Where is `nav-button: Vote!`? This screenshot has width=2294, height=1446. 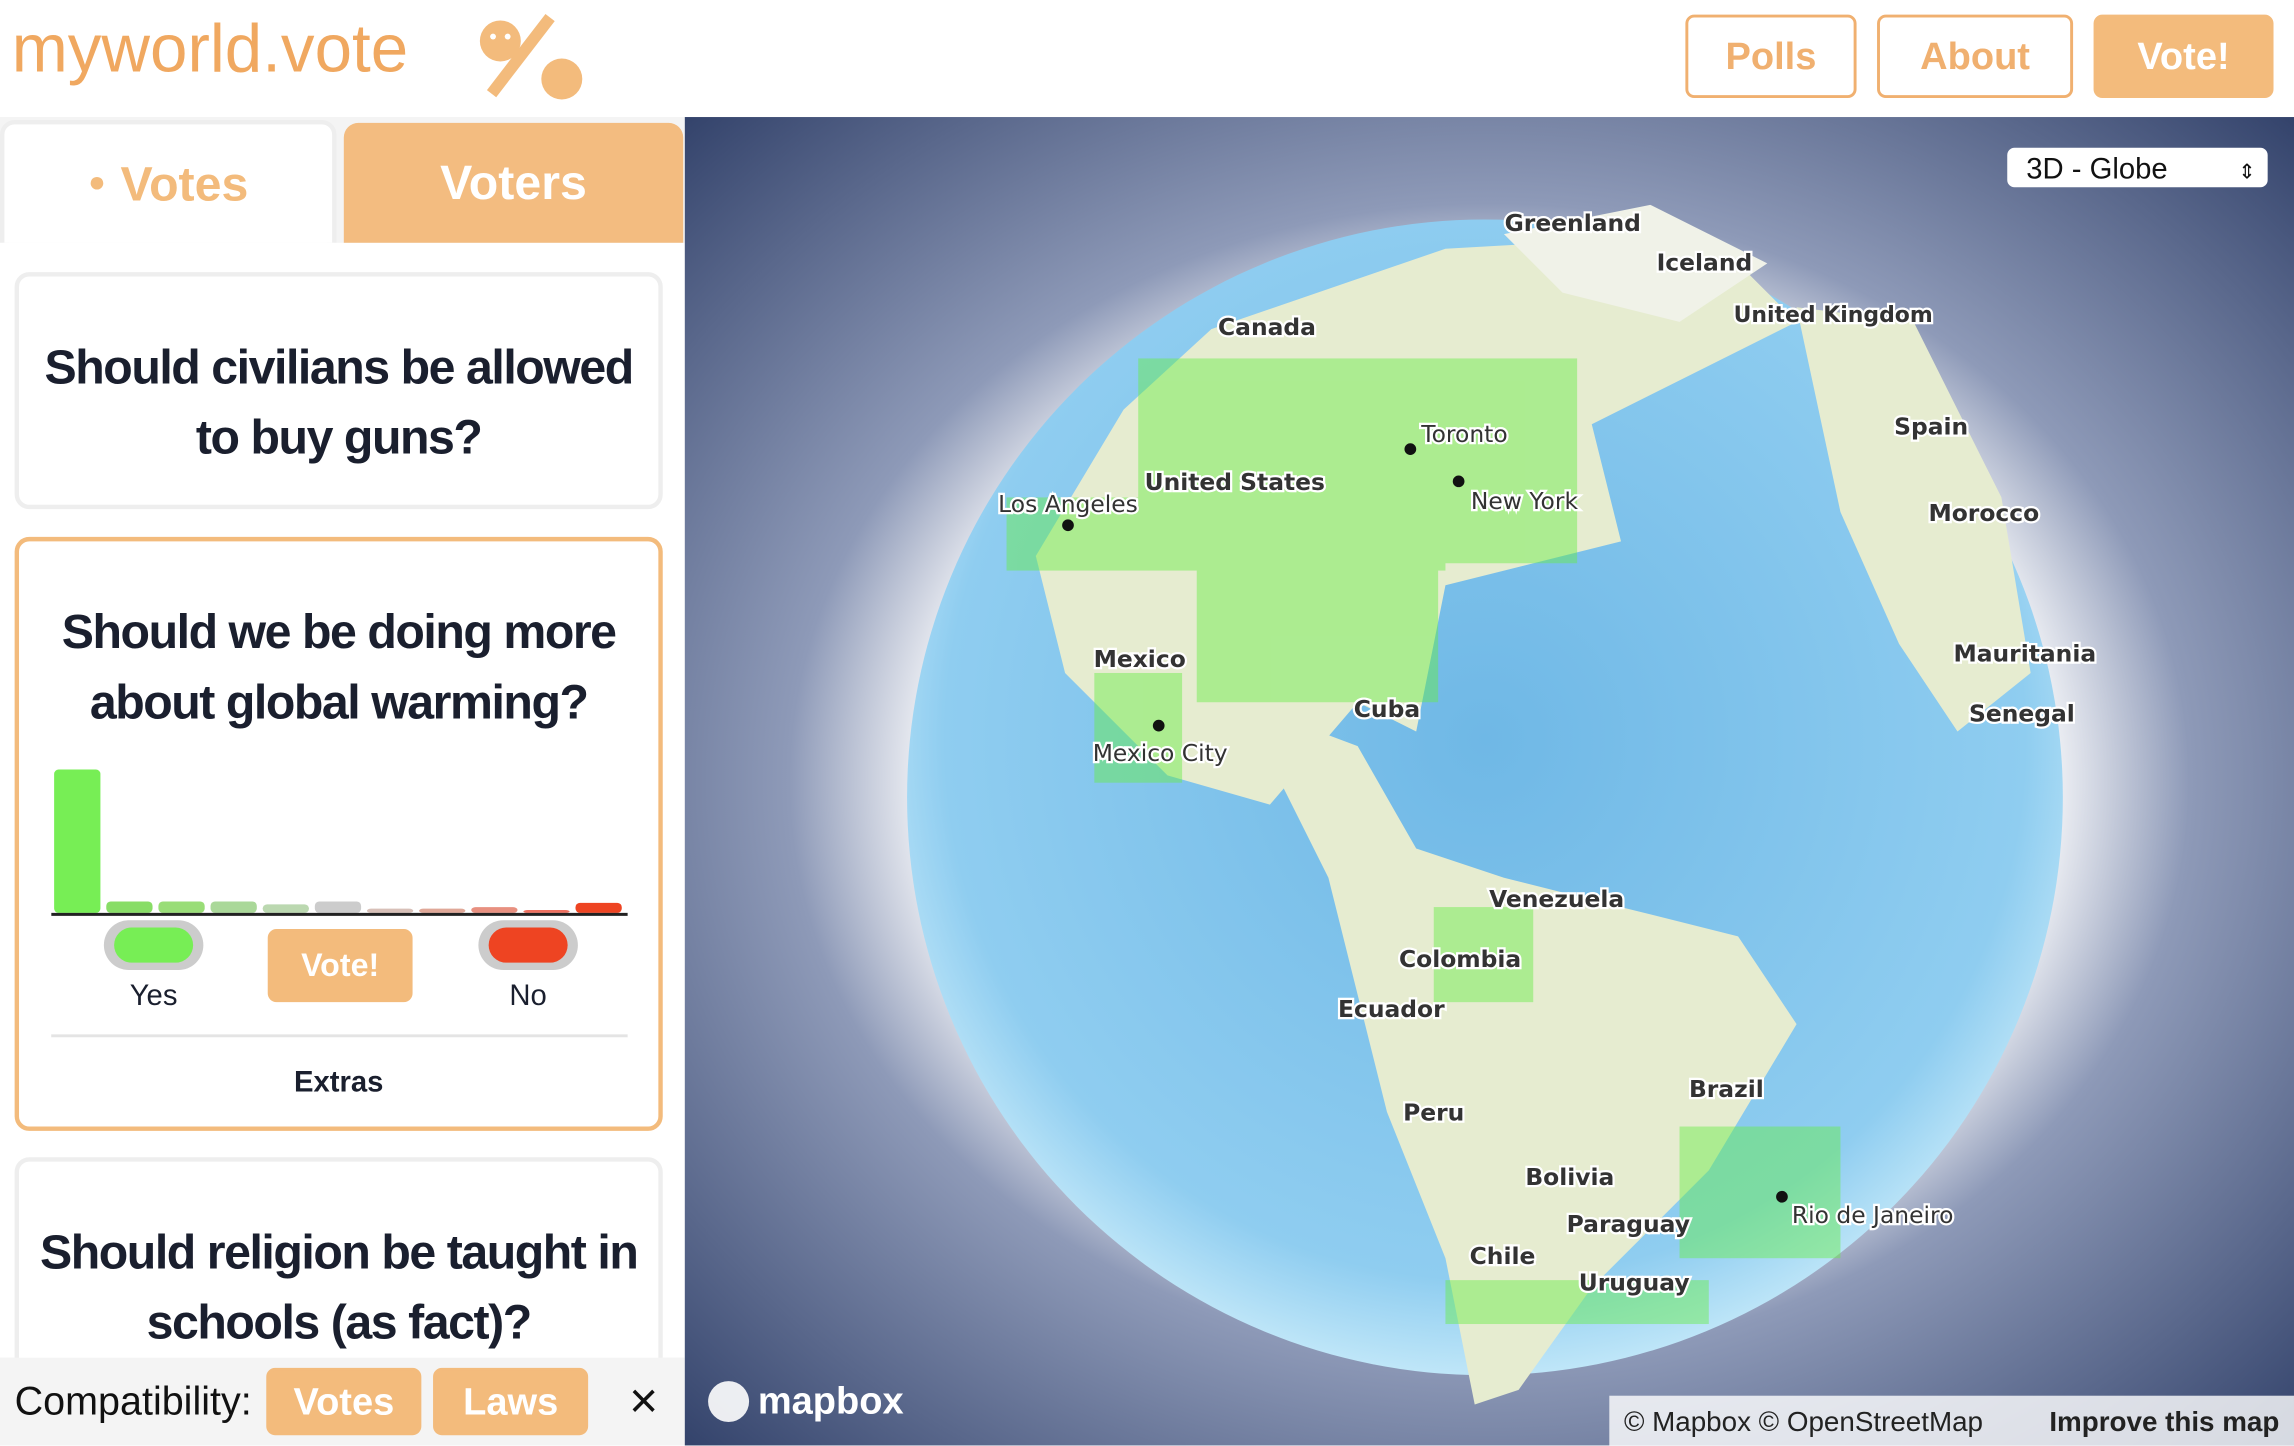
nav-button: Vote! is located at coordinates (2183, 56).